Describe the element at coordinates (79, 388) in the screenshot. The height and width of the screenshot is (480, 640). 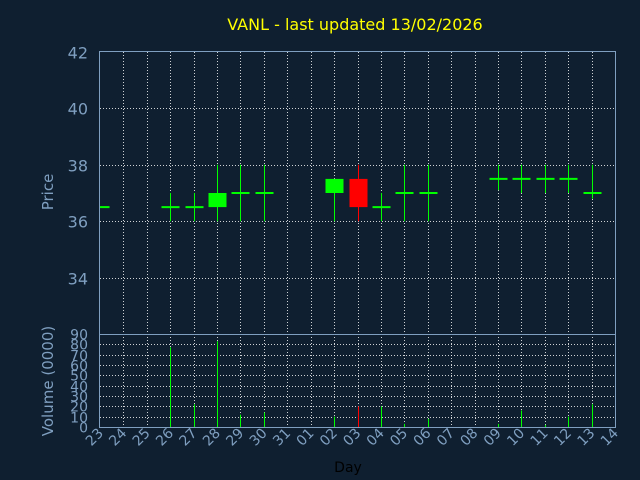
I see `volume-tick-label: 40` at that location.